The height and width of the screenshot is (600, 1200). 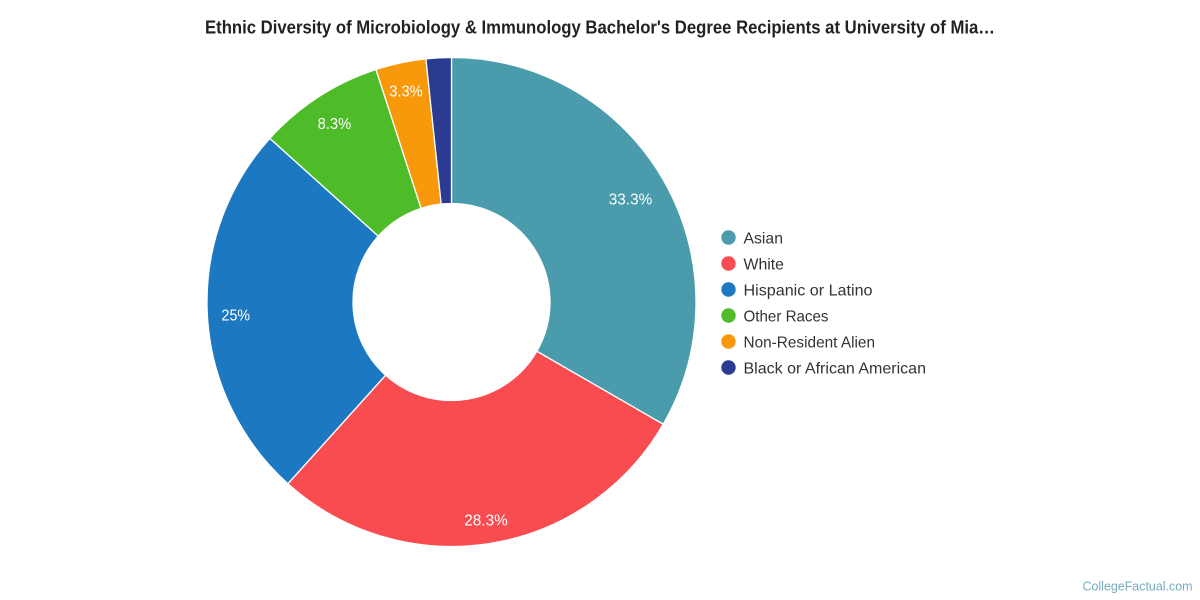 What do you see at coordinates (335, 124) in the screenshot?
I see `svg-text: 8.3%` at bounding box center [335, 124].